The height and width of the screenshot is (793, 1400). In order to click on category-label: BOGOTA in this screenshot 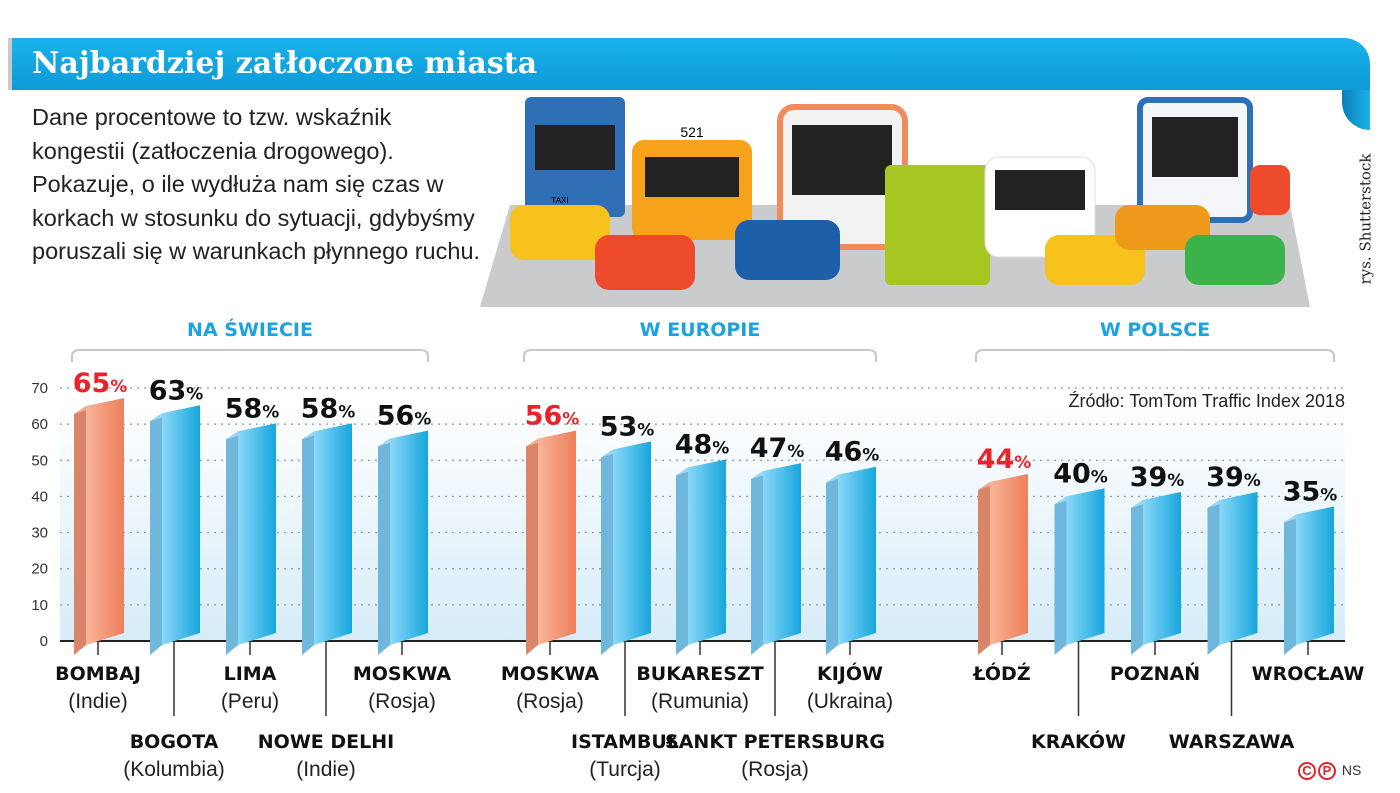, I will do `click(174, 742)`.